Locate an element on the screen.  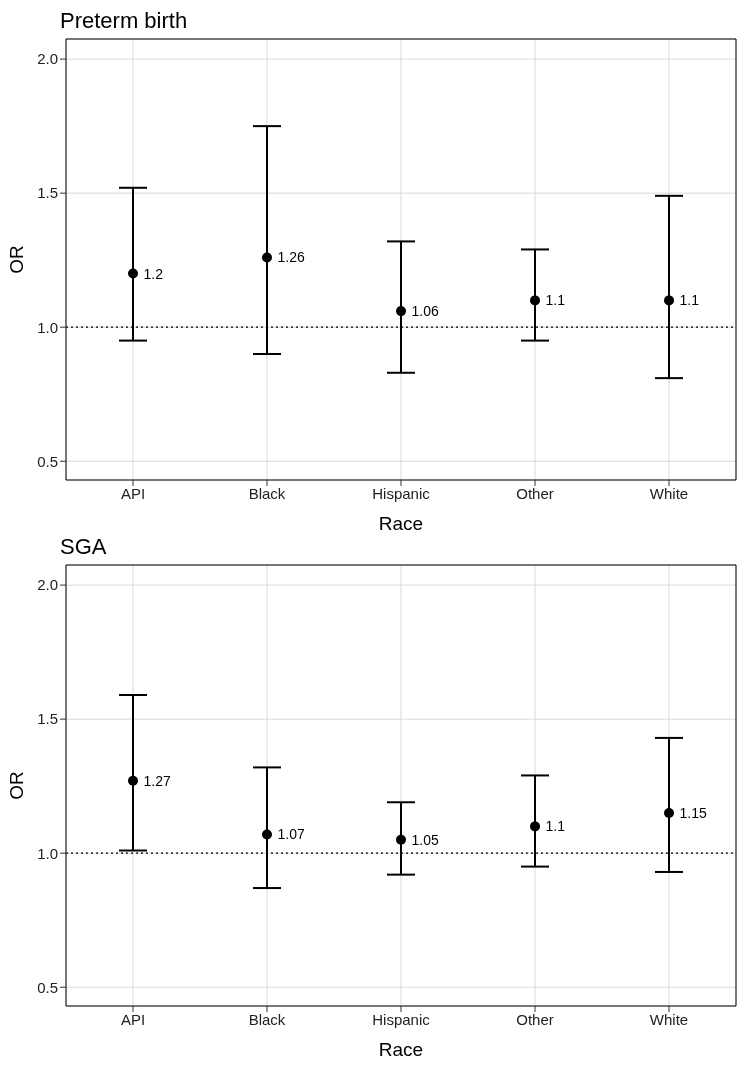
chart-title: SGA is located at coordinates (83, 547).